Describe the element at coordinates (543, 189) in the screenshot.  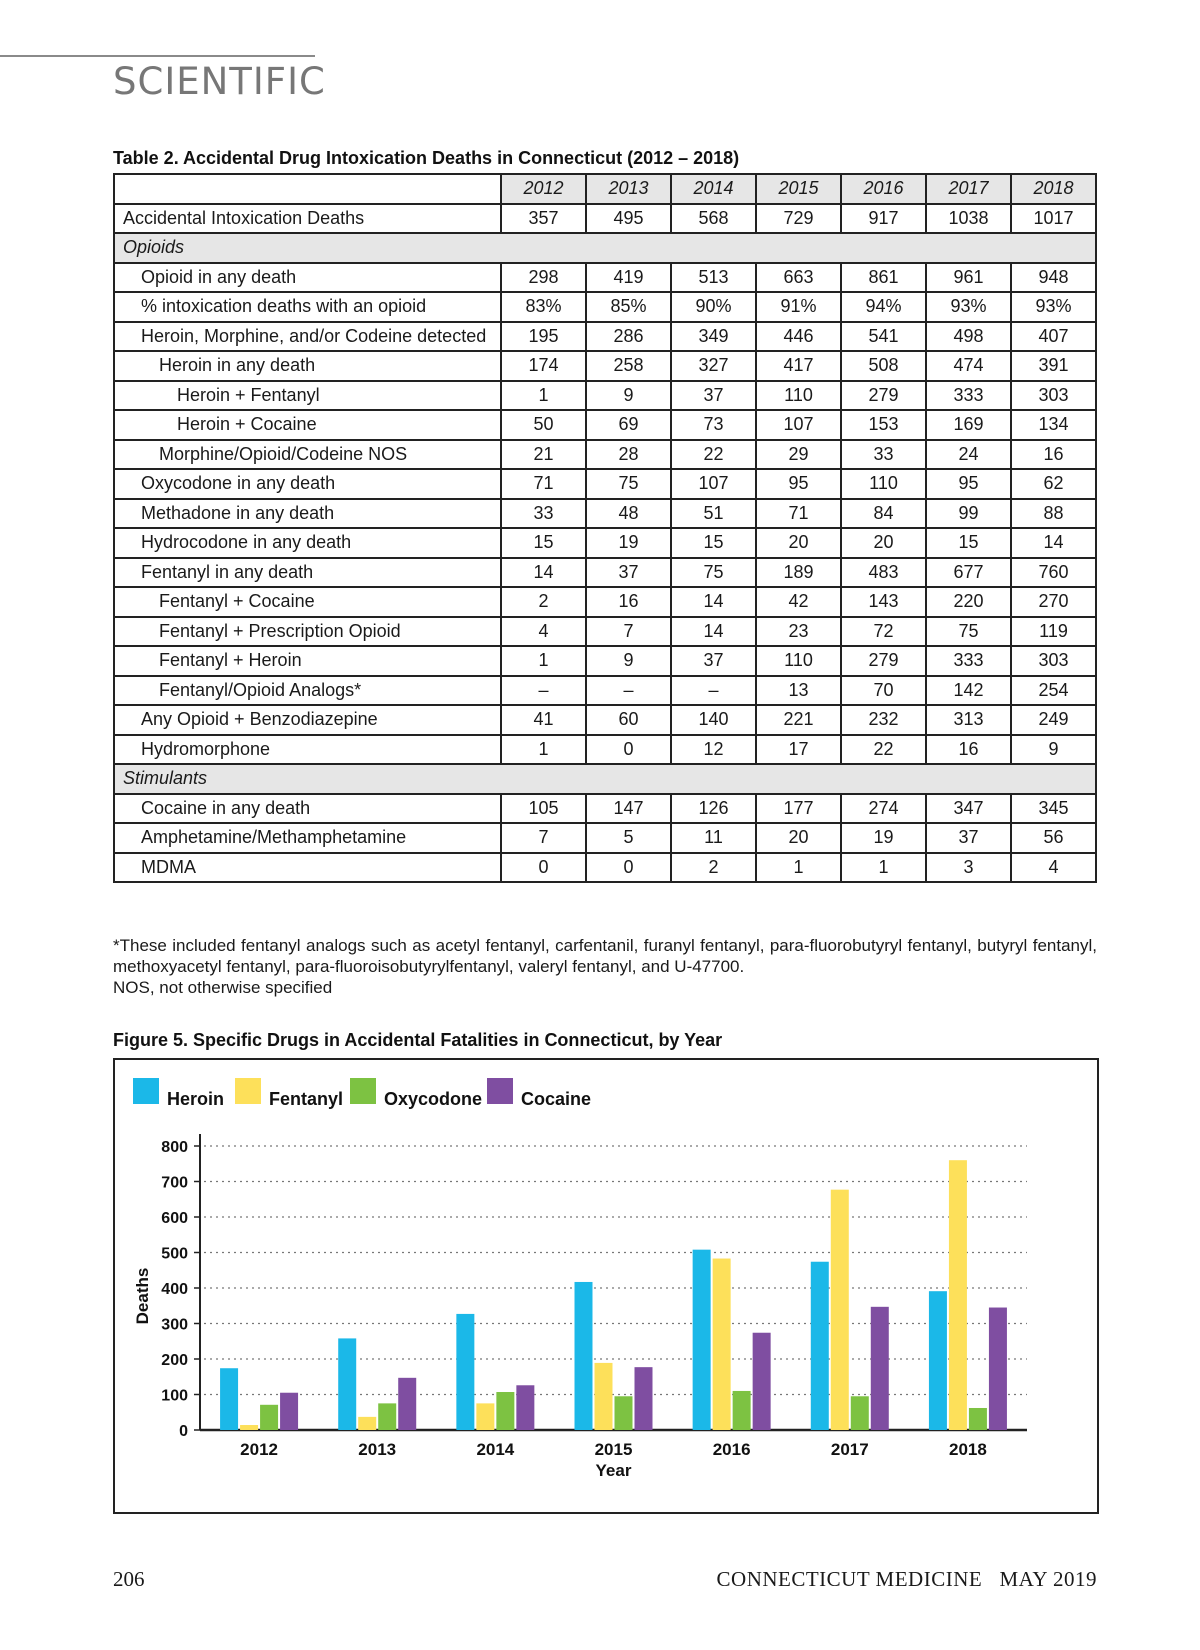
I see `year-header: 2012` at that location.